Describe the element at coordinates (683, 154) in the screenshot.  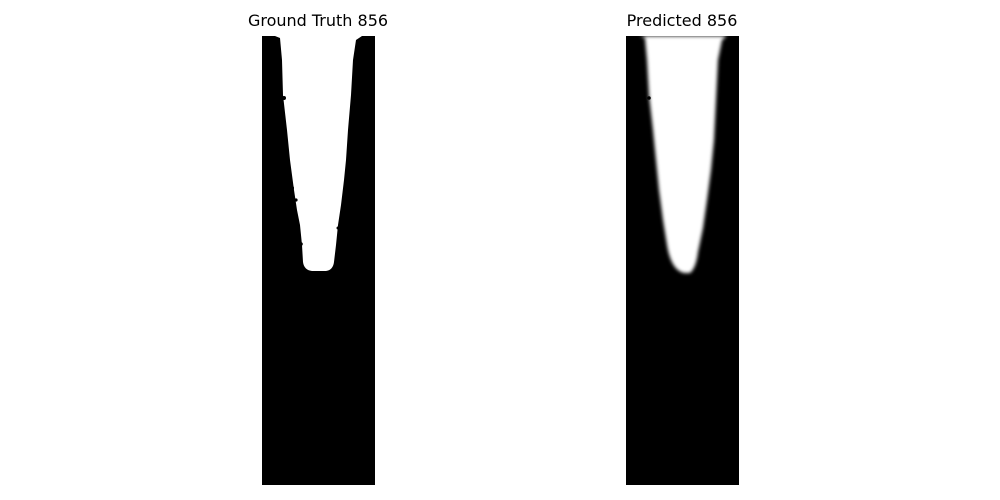
I see `predicted-empty-region` at that location.